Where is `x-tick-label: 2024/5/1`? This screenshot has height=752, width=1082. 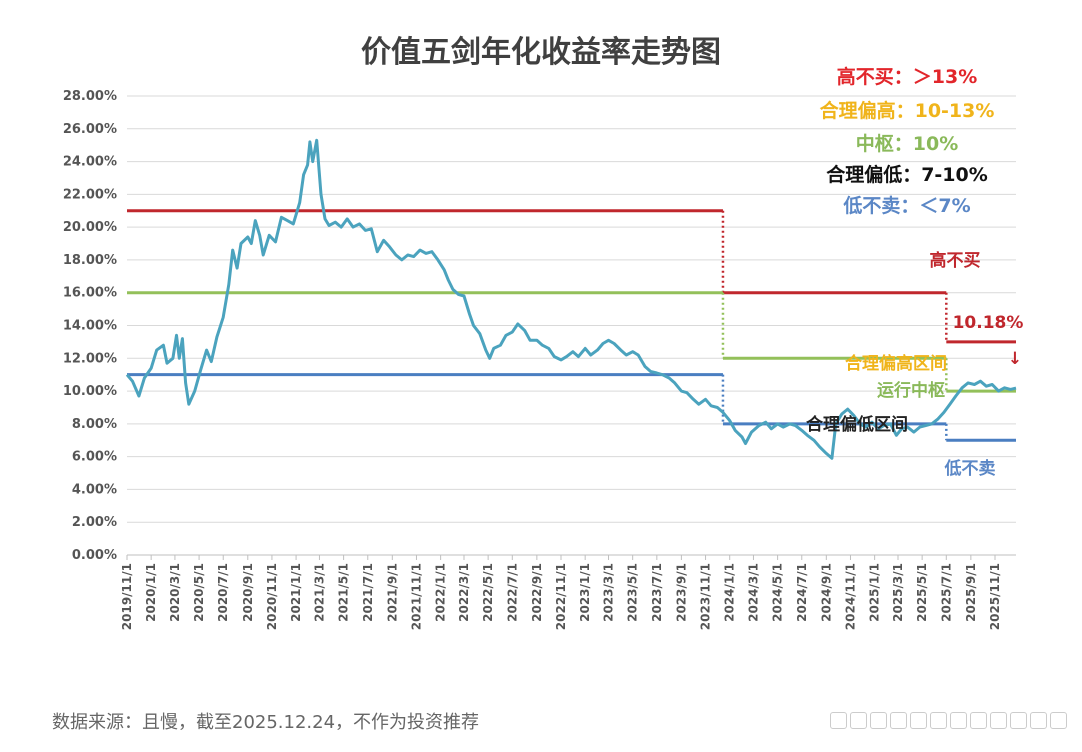 x-tick-label: 2024/5/1 is located at coordinates (778, 592).